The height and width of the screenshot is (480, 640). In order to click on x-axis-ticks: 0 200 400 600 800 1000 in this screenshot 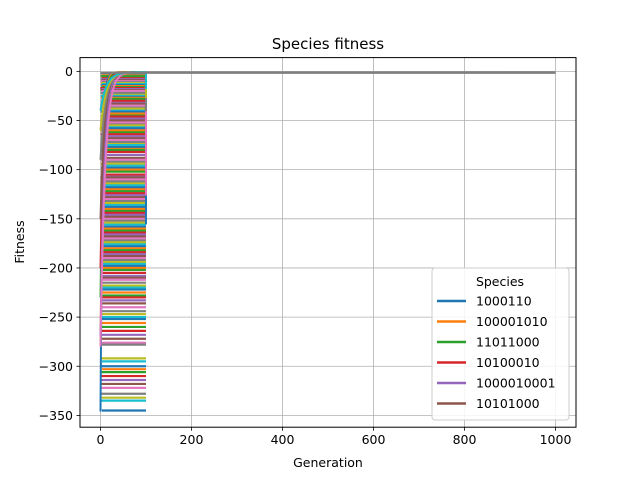, I will do `click(334, 437)`.